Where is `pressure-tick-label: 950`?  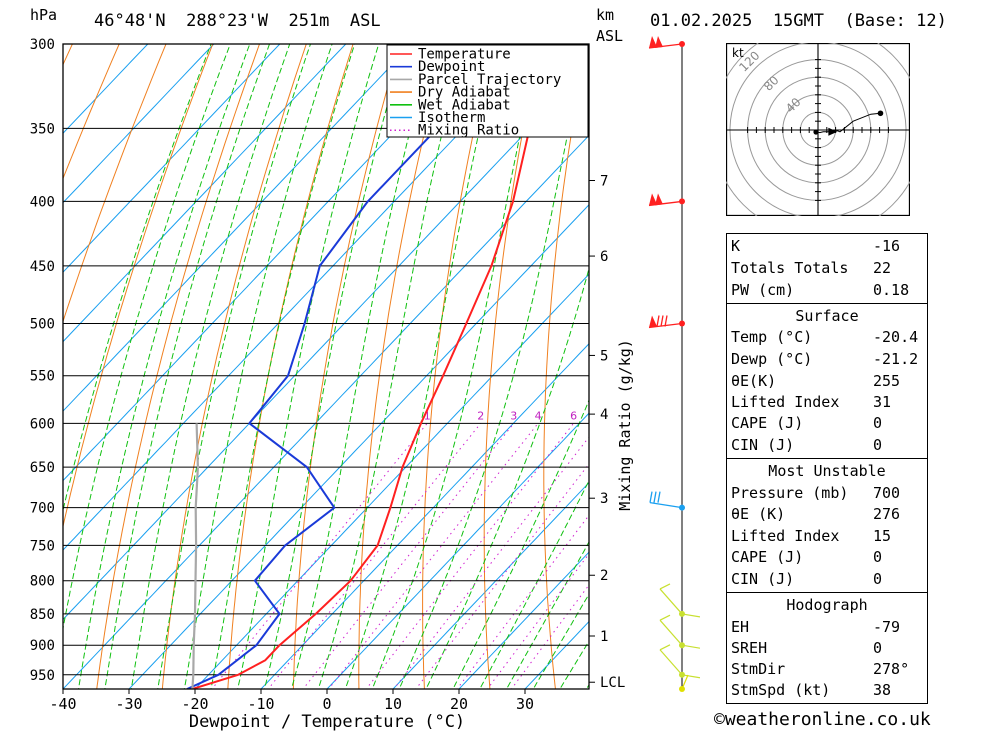
pressure-tick-label: 950 is located at coordinates (42, 676).